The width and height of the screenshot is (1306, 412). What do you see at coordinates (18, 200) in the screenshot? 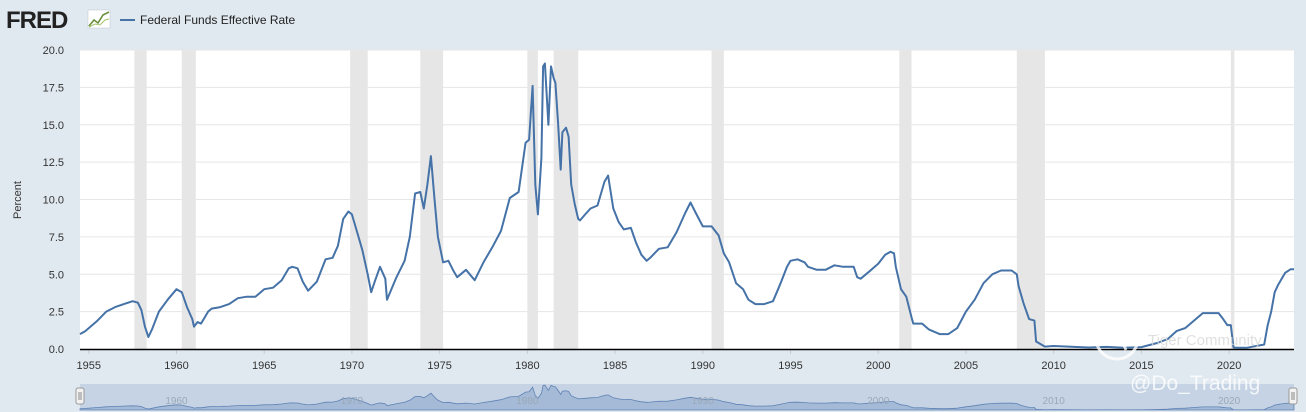
I see `y-axis-label: Percent` at bounding box center [18, 200].